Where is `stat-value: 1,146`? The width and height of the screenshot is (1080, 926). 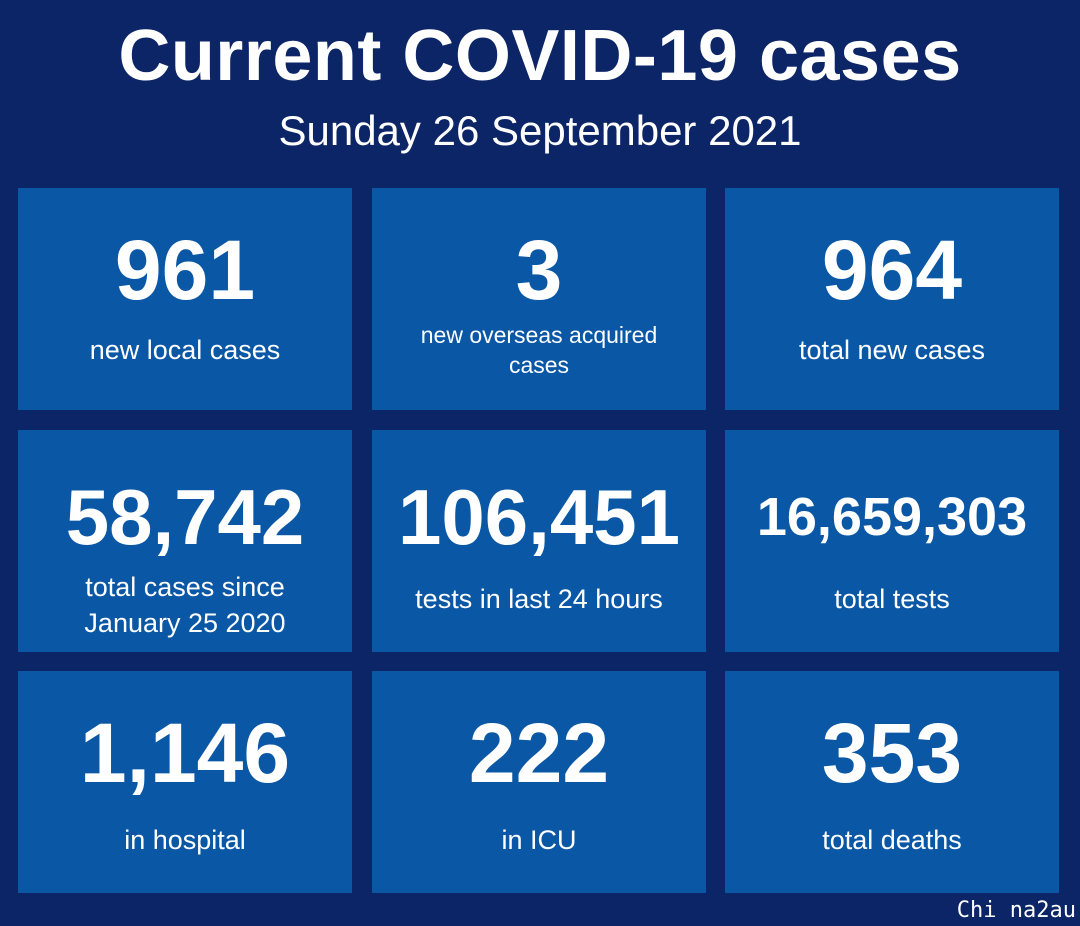 stat-value: 1,146 is located at coordinates (185, 753).